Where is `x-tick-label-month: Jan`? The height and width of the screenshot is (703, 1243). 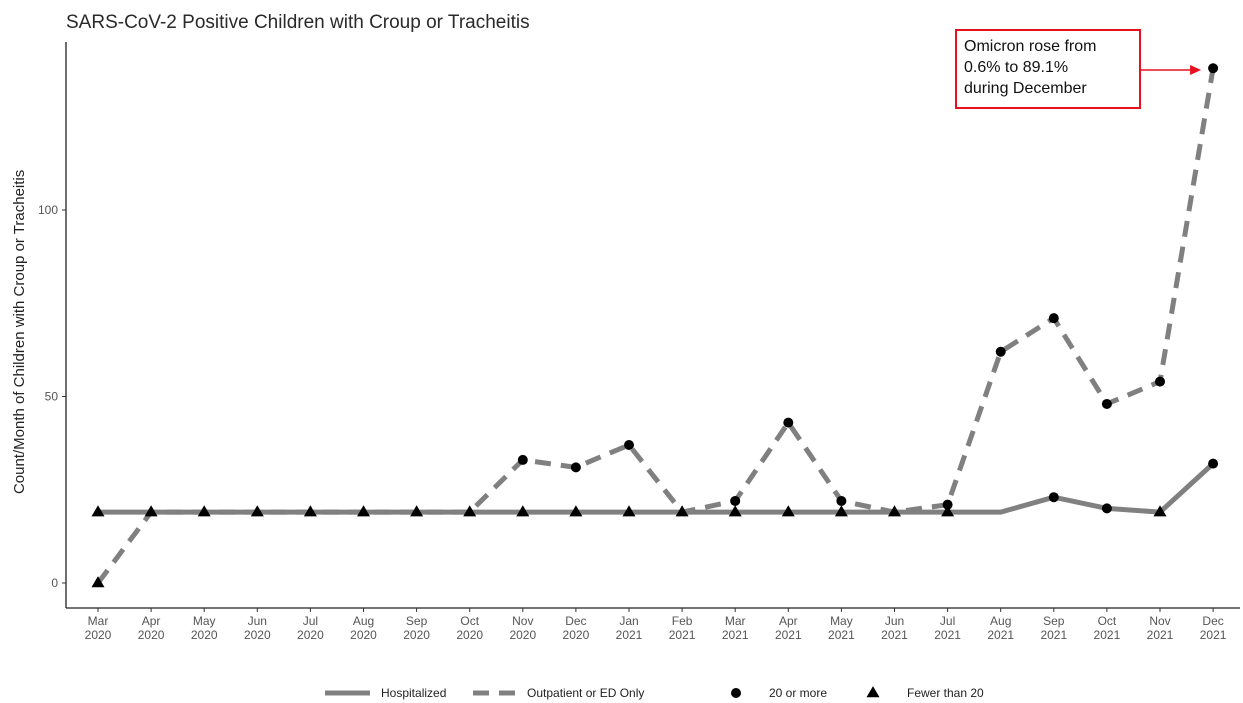
x-tick-label-month: Jan is located at coordinates (628, 621).